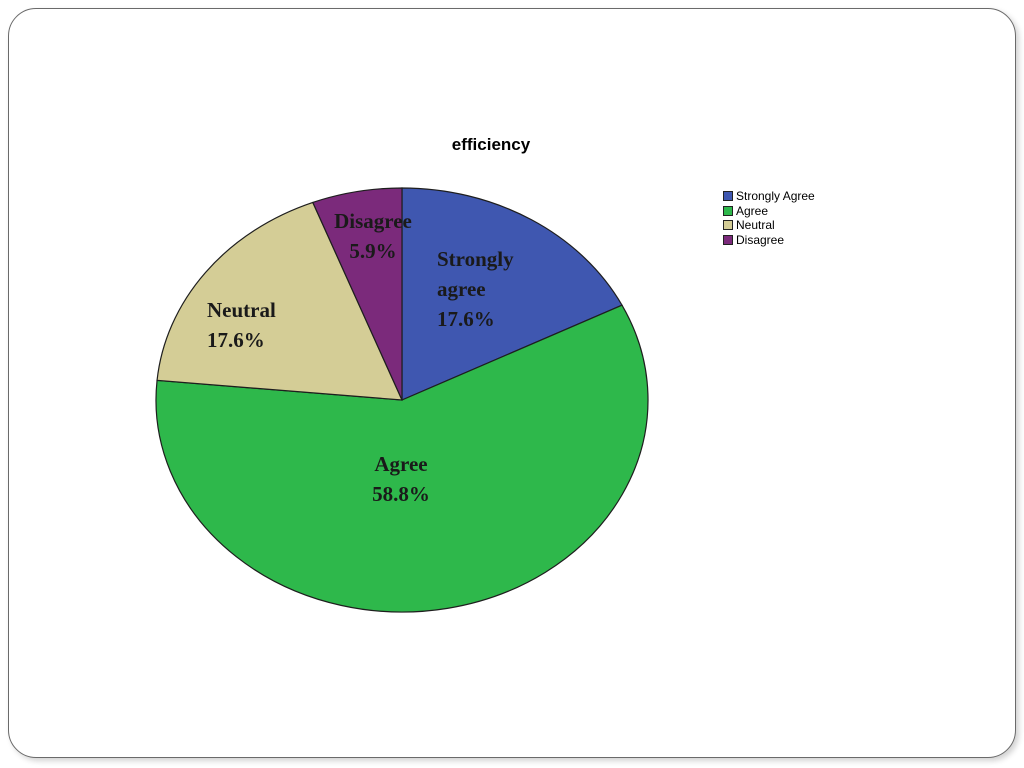  What do you see at coordinates (401, 479) in the screenshot?
I see `slice-label-agree: Agree 58.8%` at bounding box center [401, 479].